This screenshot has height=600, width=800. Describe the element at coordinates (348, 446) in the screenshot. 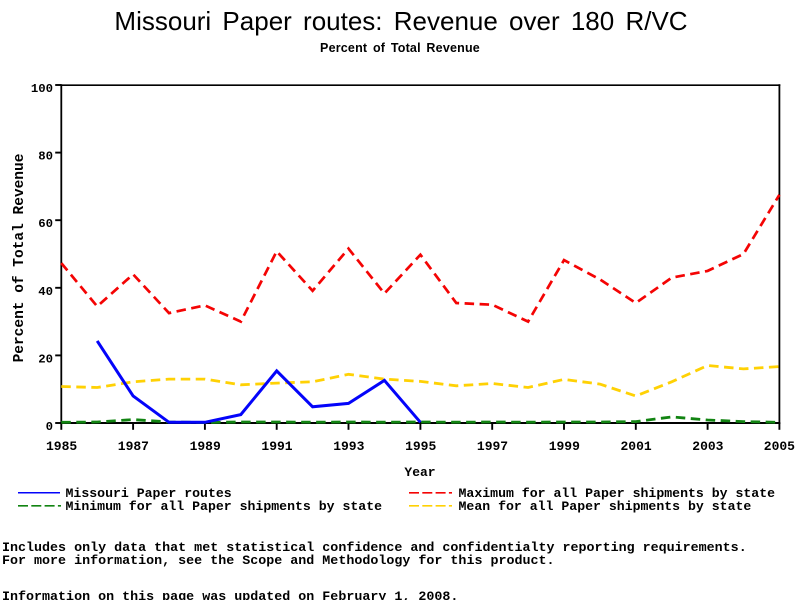

I see `svg-text: 1993` at that location.